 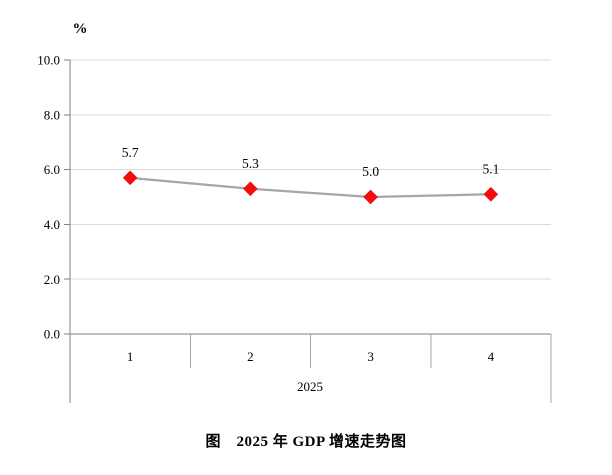 I want to click on data-point-label: 5.1, so click(x=490, y=168).